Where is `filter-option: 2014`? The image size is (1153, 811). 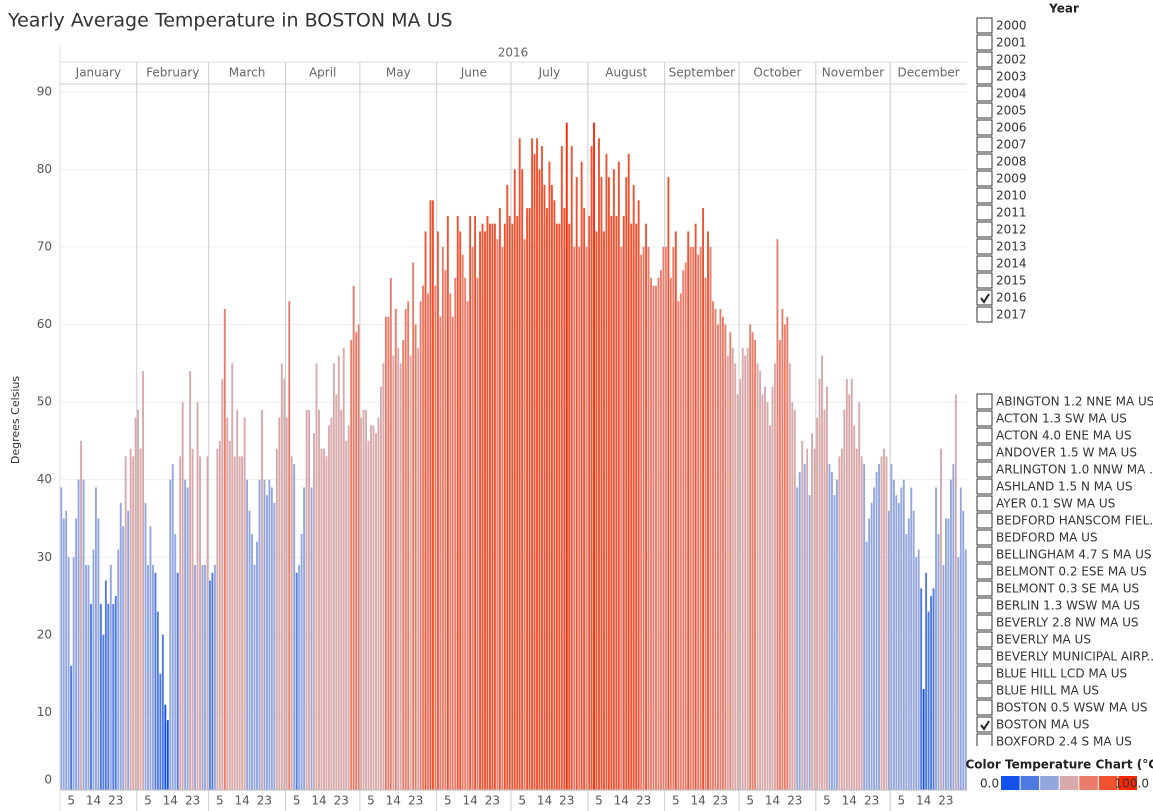 filter-option: 2014 is located at coordinates (1011, 264).